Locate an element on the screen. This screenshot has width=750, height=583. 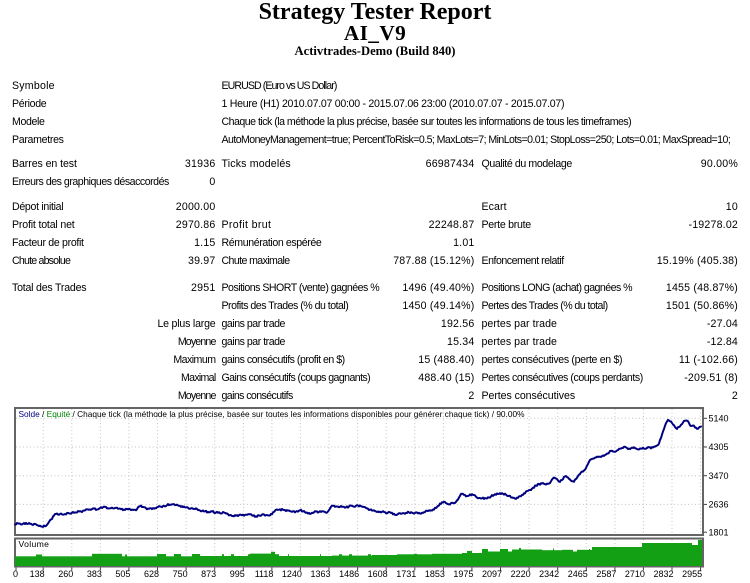
svg-text: 3470 is located at coordinates (719, 476).